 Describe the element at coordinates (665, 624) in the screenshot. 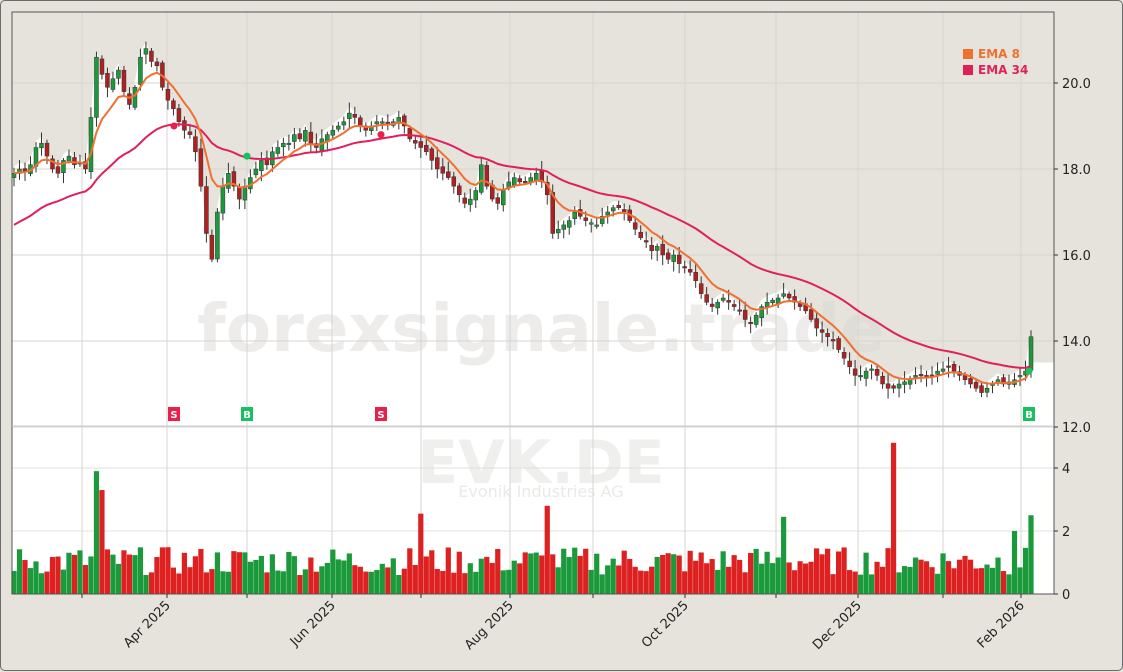

I see `svg-text: Oct 2025` at that location.